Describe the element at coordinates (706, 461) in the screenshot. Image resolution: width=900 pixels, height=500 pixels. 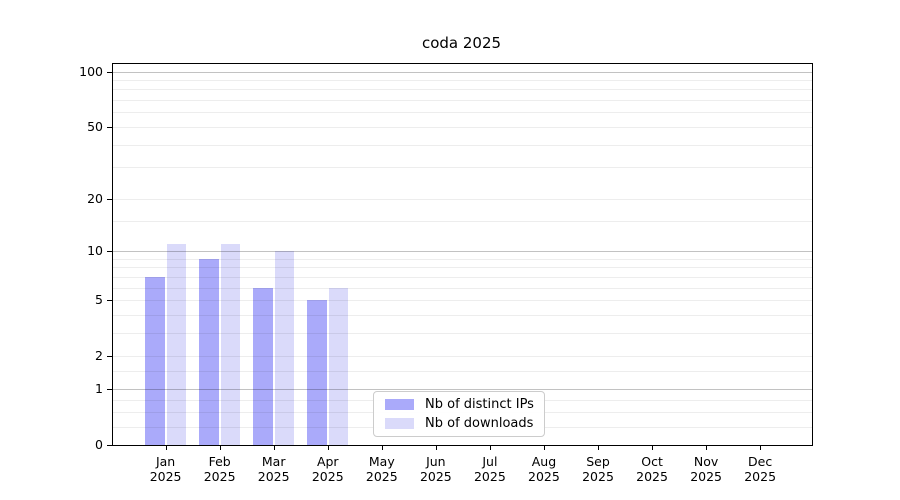
I see `month-label: Nov` at that location.